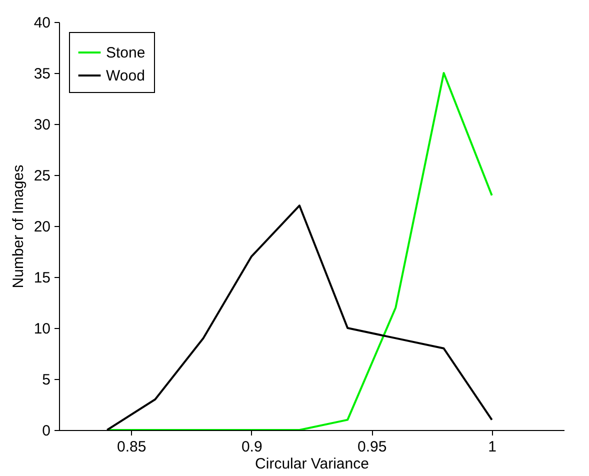  Describe the element at coordinates (42, 23) in the screenshot. I see `y-tick-label: 40` at that location.